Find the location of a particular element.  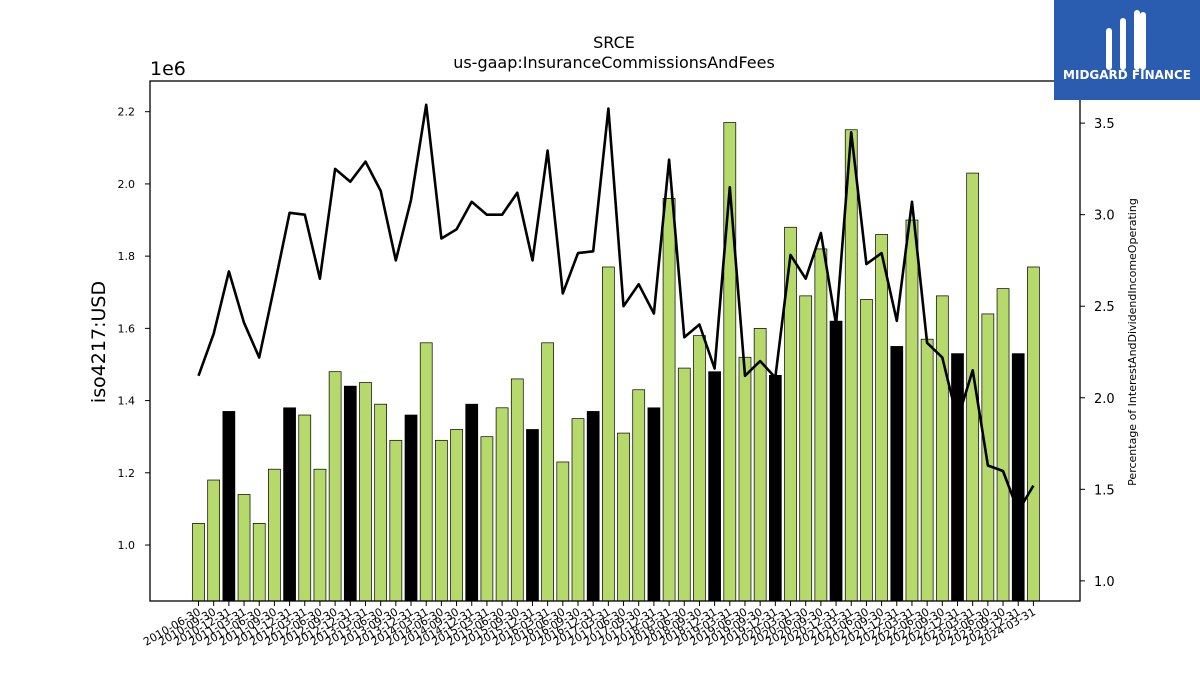

y-tick-label: 1.0 is located at coordinates (127, 545).